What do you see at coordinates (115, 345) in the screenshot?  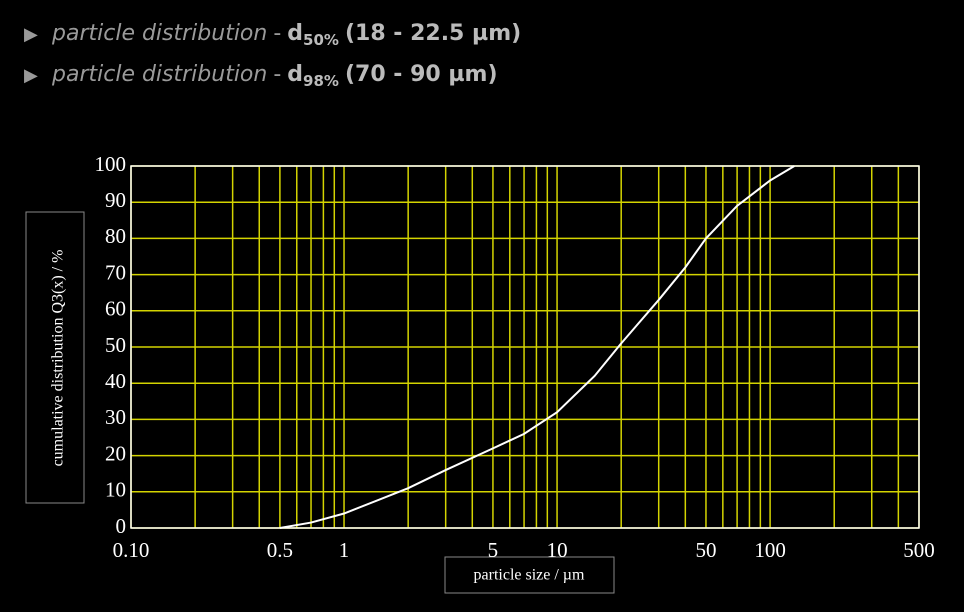 I see `y-tick-label: 50` at bounding box center [115, 345].